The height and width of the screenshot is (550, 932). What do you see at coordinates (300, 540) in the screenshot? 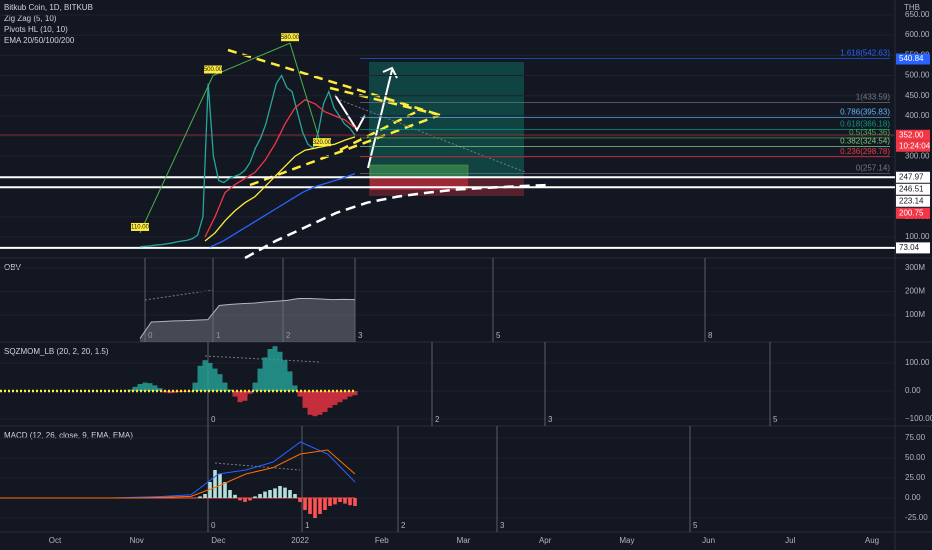
I see `x-tick-label: 2022` at bounding box center [300, 540].